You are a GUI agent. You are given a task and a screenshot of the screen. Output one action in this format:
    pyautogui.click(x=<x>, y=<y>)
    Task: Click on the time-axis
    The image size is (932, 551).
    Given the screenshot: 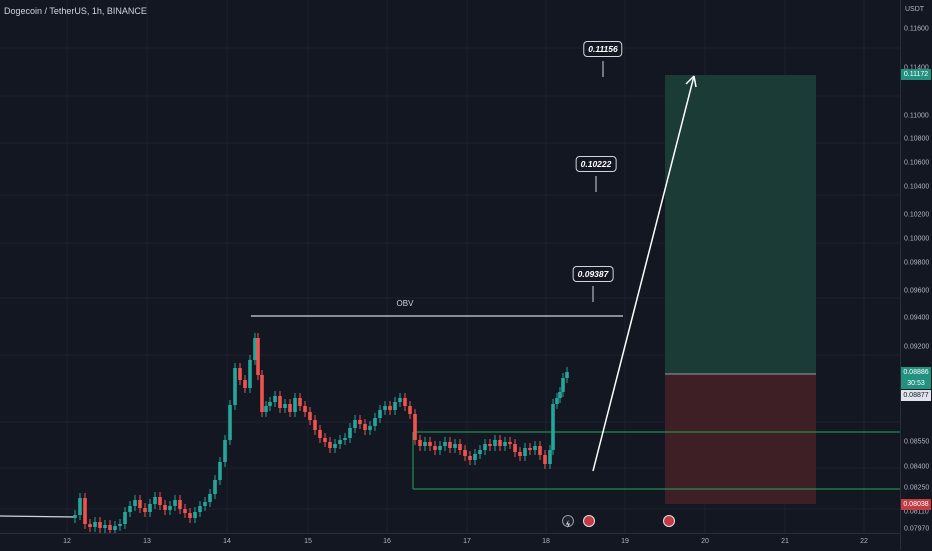 What is the action you would take?
    pyautogui.click(x=450, y=542)
    